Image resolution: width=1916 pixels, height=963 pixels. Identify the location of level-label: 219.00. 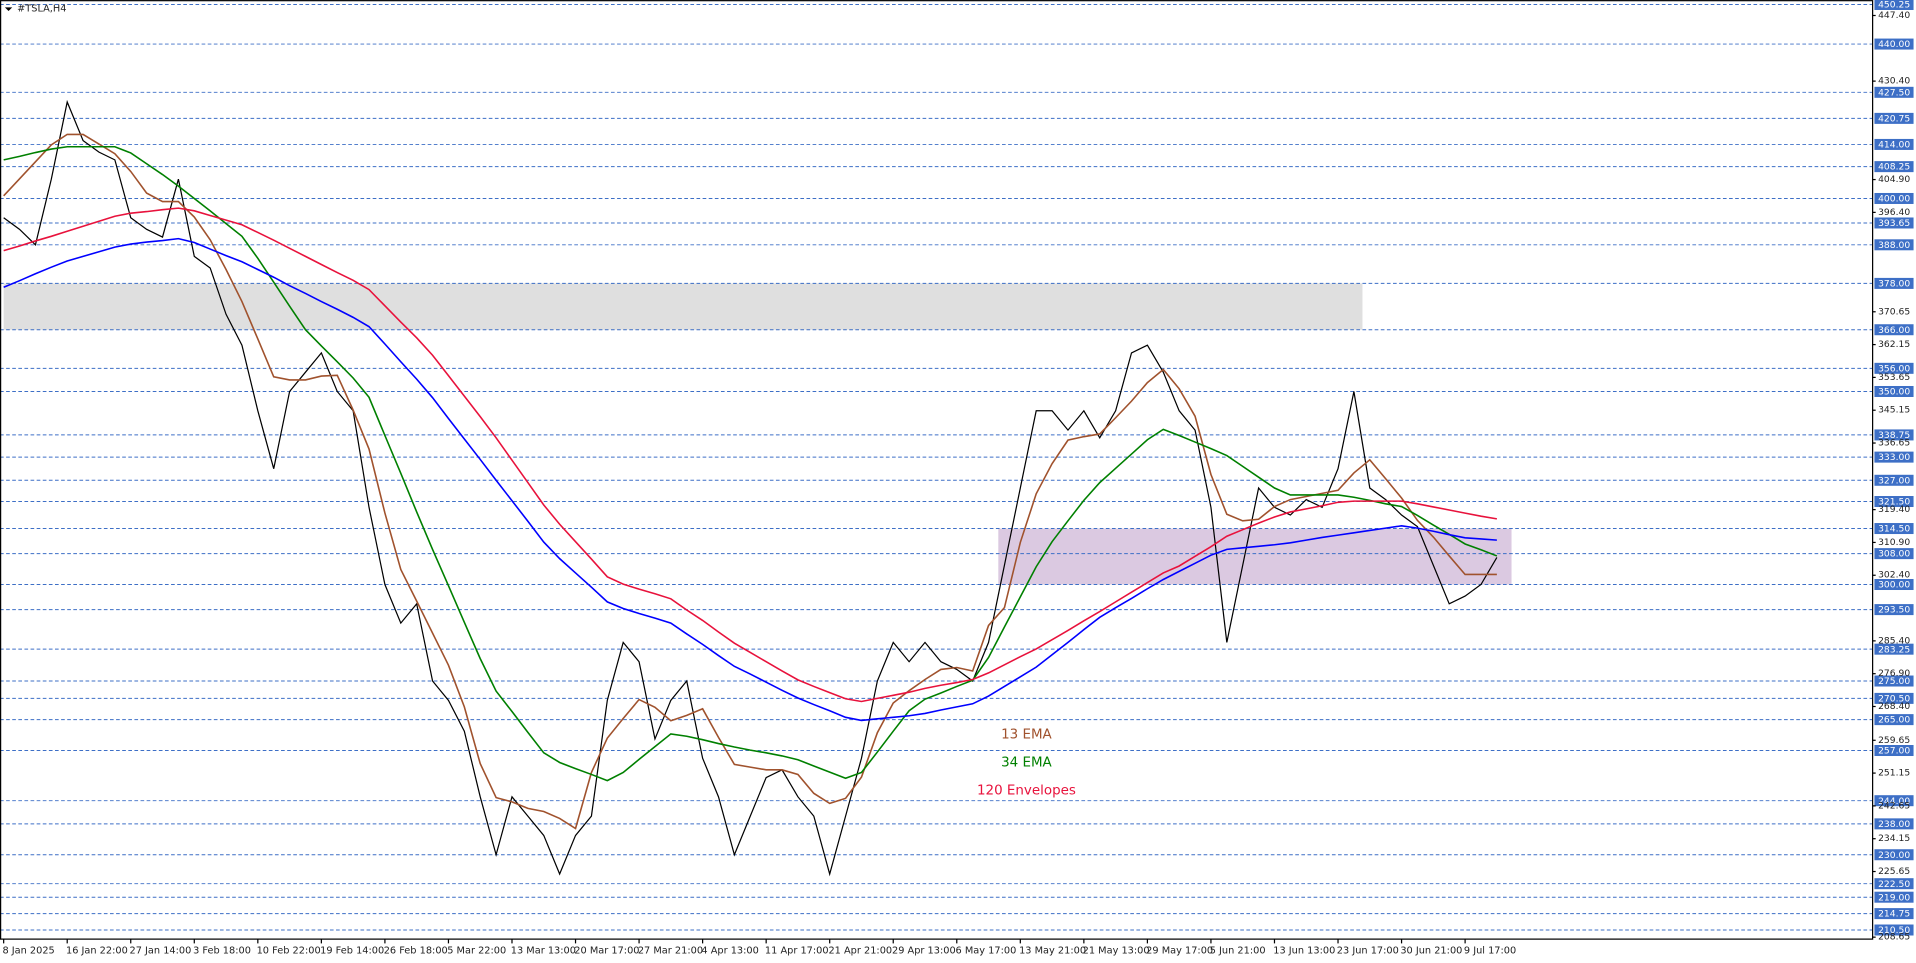
(1894, 897).